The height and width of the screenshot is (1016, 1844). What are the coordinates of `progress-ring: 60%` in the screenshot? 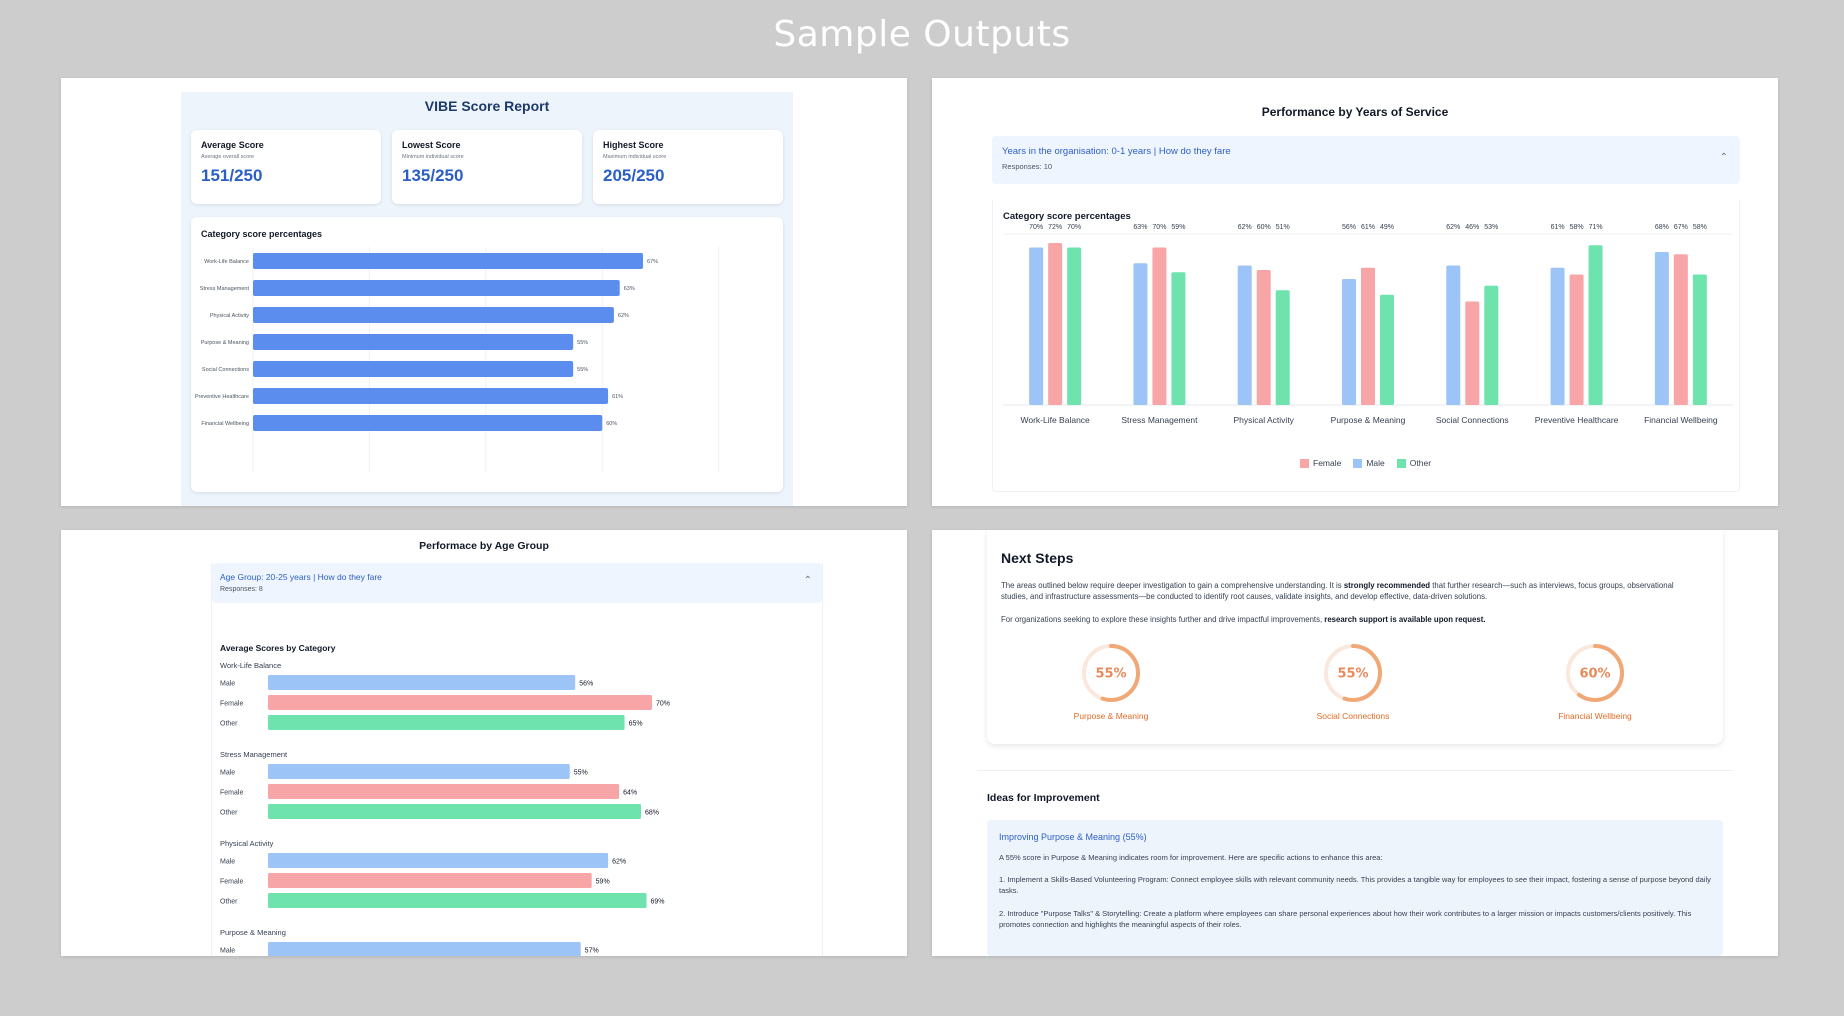 It's located at (1595, 673).